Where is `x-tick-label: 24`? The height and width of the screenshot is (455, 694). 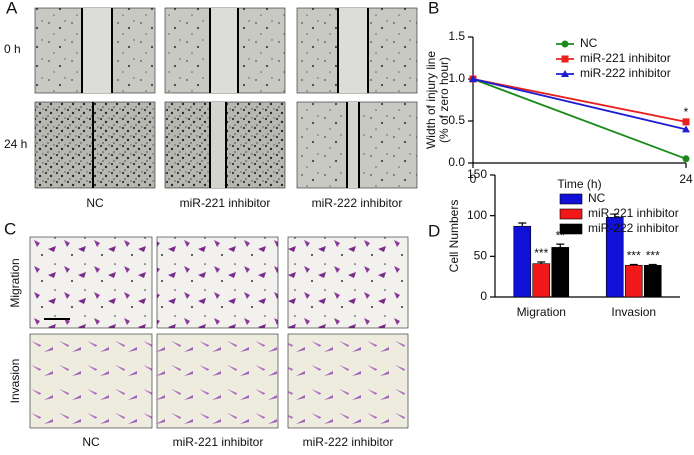
x-tick-label: 24 is located at coordinates (686, 179).